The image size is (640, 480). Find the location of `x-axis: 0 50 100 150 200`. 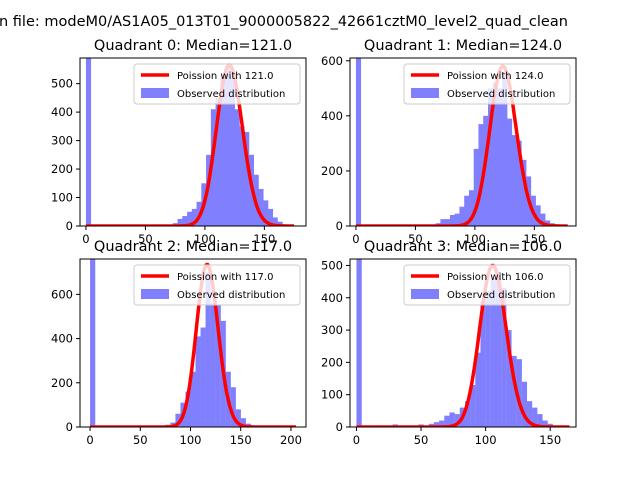

x-axis: 0 50 100 150 200 is located at coordinates (194, 437).